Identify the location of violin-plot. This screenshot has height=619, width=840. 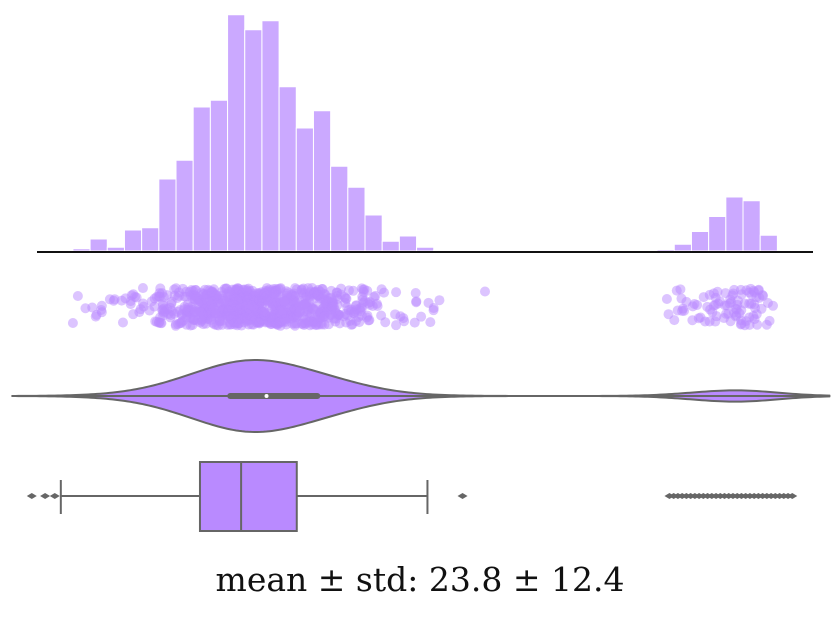
(421, 396).